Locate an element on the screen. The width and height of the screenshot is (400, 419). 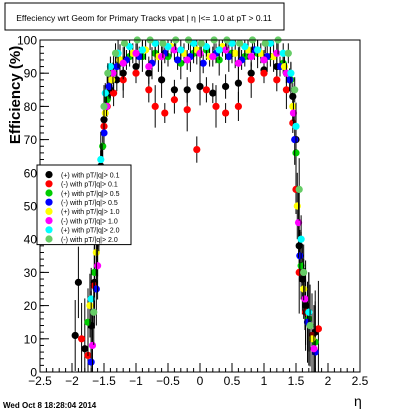
legend-label: (+) with pT/|q|> 0.5 is located at coordinates (90, 194).